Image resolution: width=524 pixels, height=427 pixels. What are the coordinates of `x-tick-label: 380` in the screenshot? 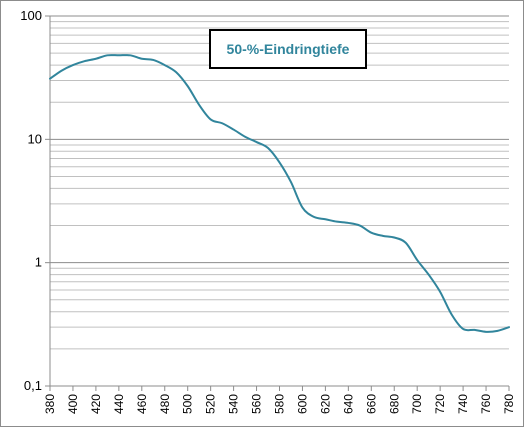 It's located at (50, 404).